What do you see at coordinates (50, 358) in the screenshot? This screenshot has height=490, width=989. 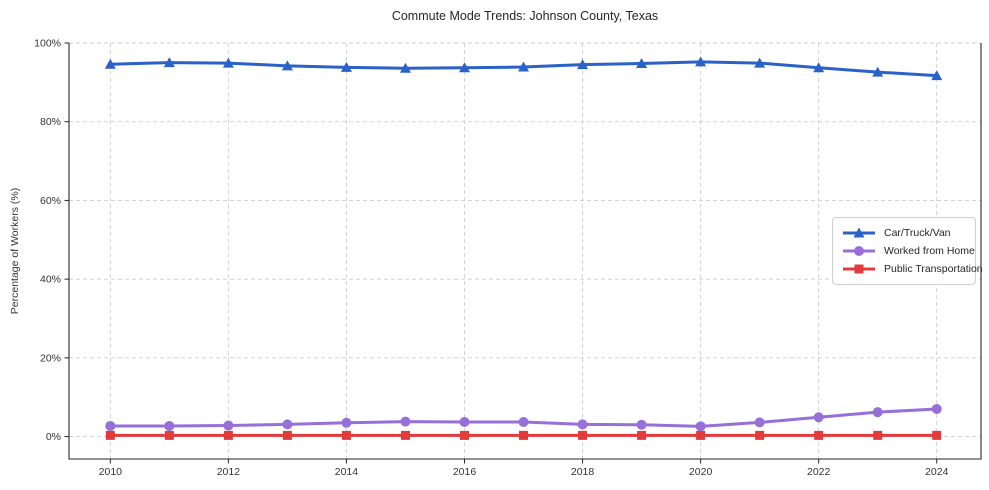 I see `y-tick-label: 20%` at bounding box center [50, 358].